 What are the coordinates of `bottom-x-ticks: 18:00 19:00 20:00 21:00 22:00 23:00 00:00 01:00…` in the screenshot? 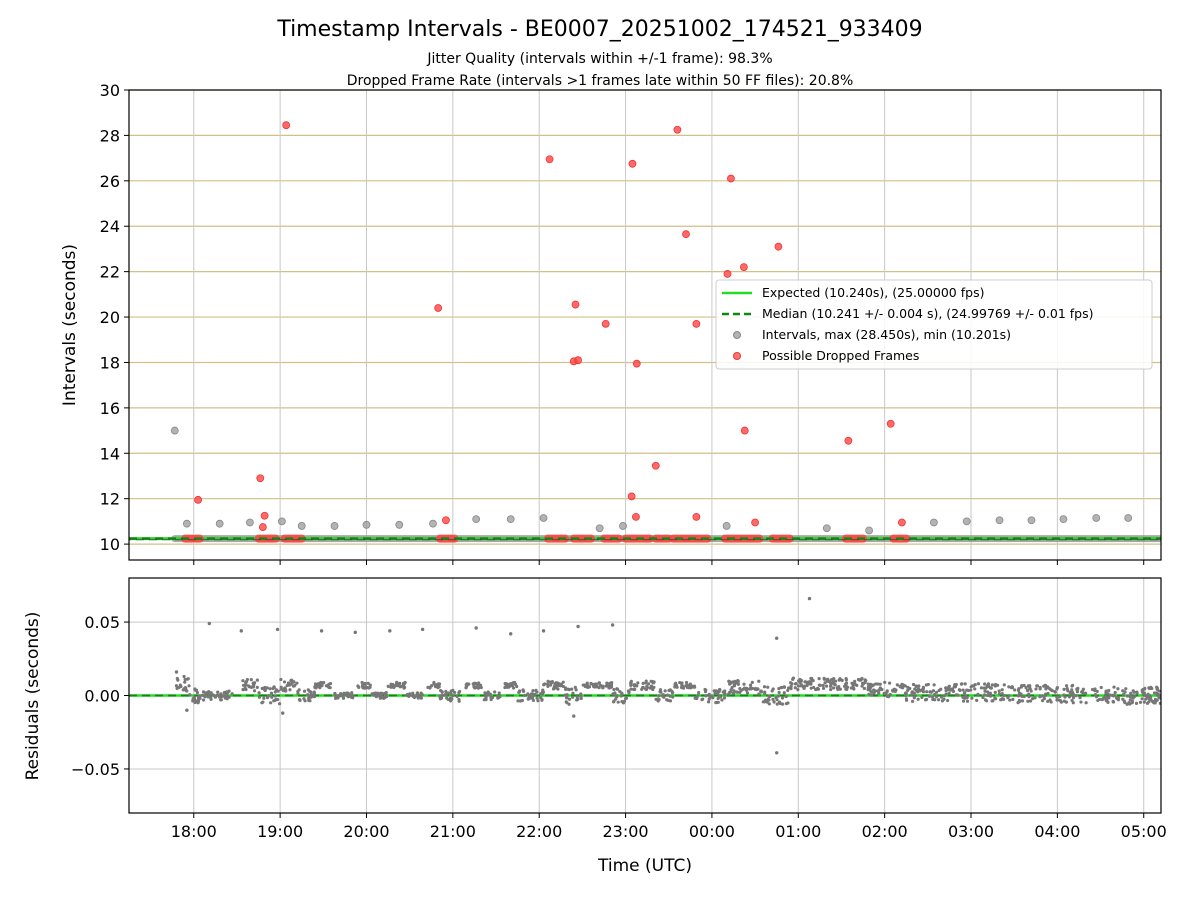 It's located at (669, 827).